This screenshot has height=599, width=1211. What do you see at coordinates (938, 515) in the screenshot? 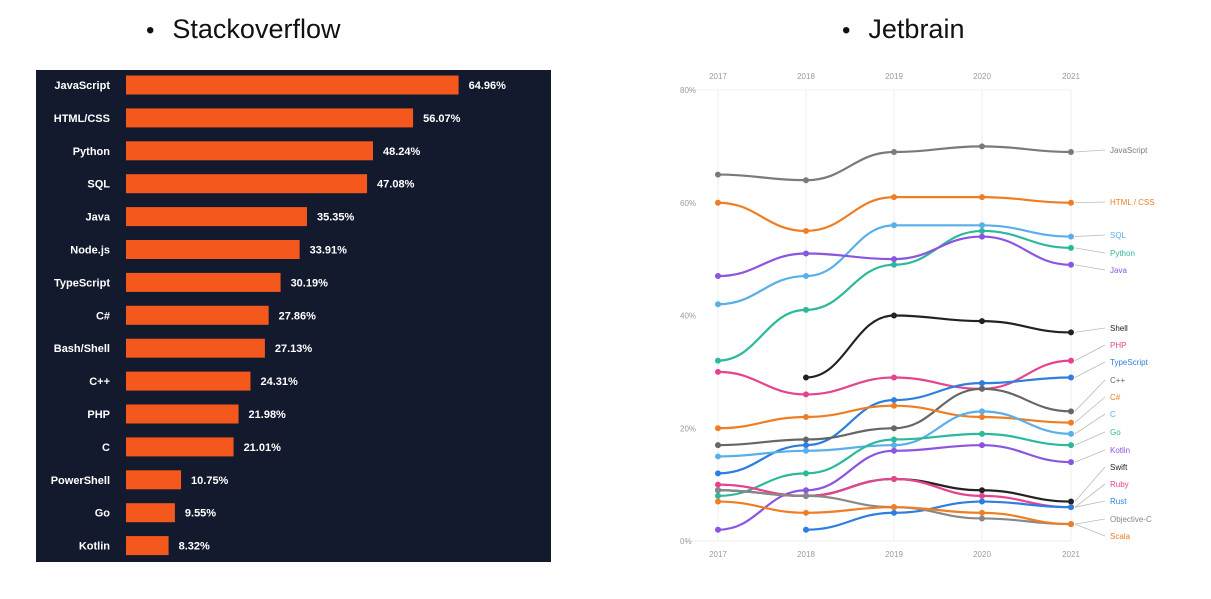
I see `series-line-rust` at bounding box center [938, 515].